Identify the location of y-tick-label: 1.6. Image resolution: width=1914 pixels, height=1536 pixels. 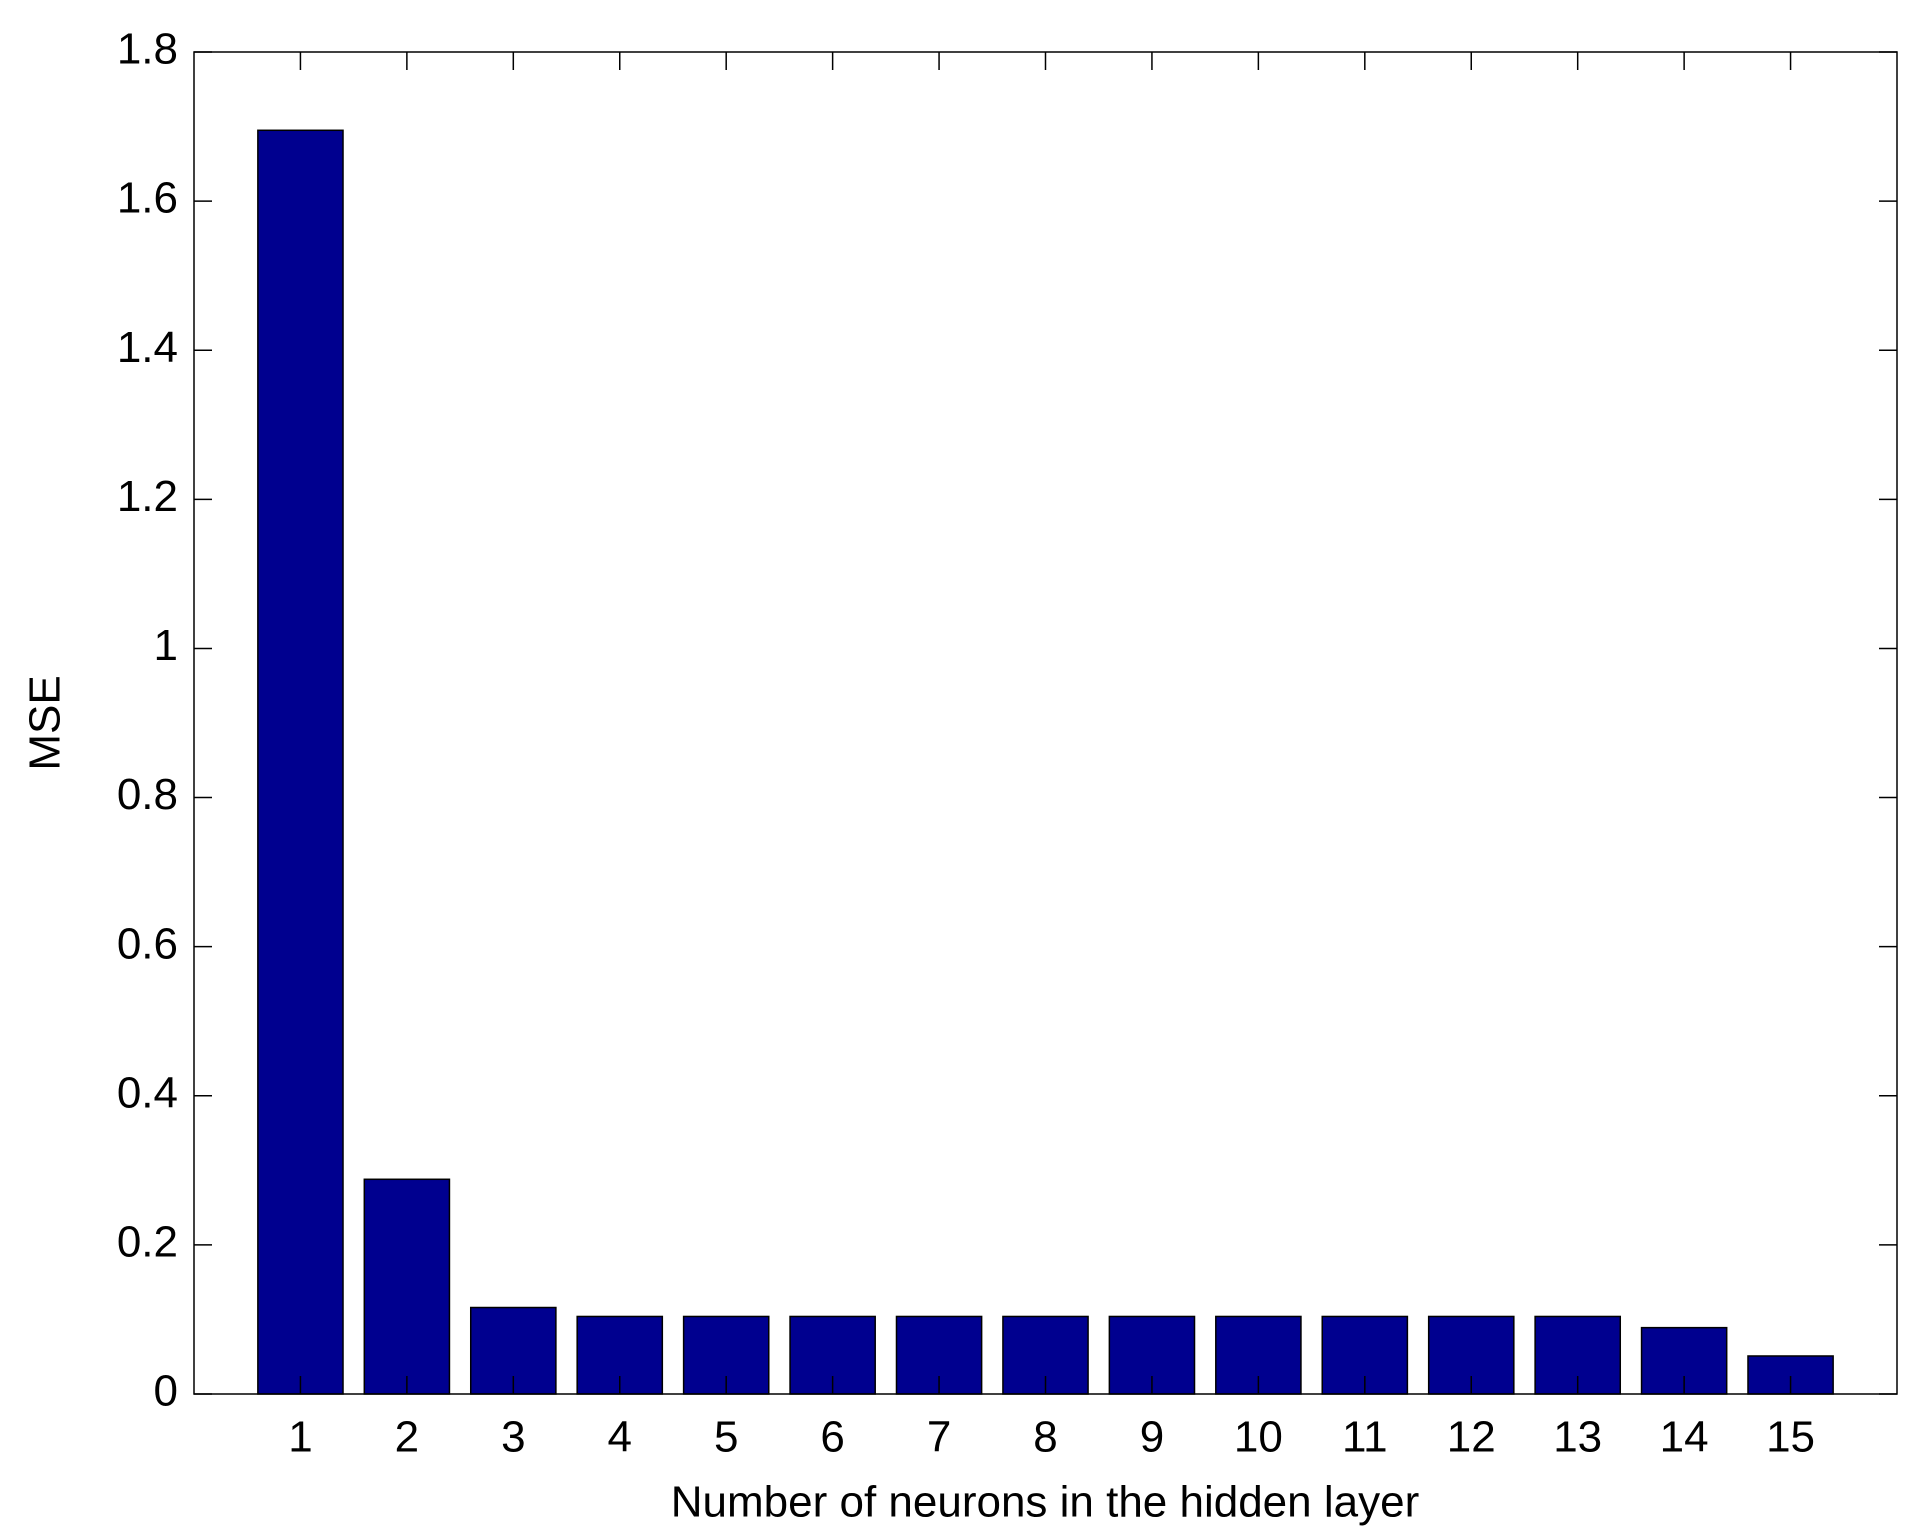
(147, 198).